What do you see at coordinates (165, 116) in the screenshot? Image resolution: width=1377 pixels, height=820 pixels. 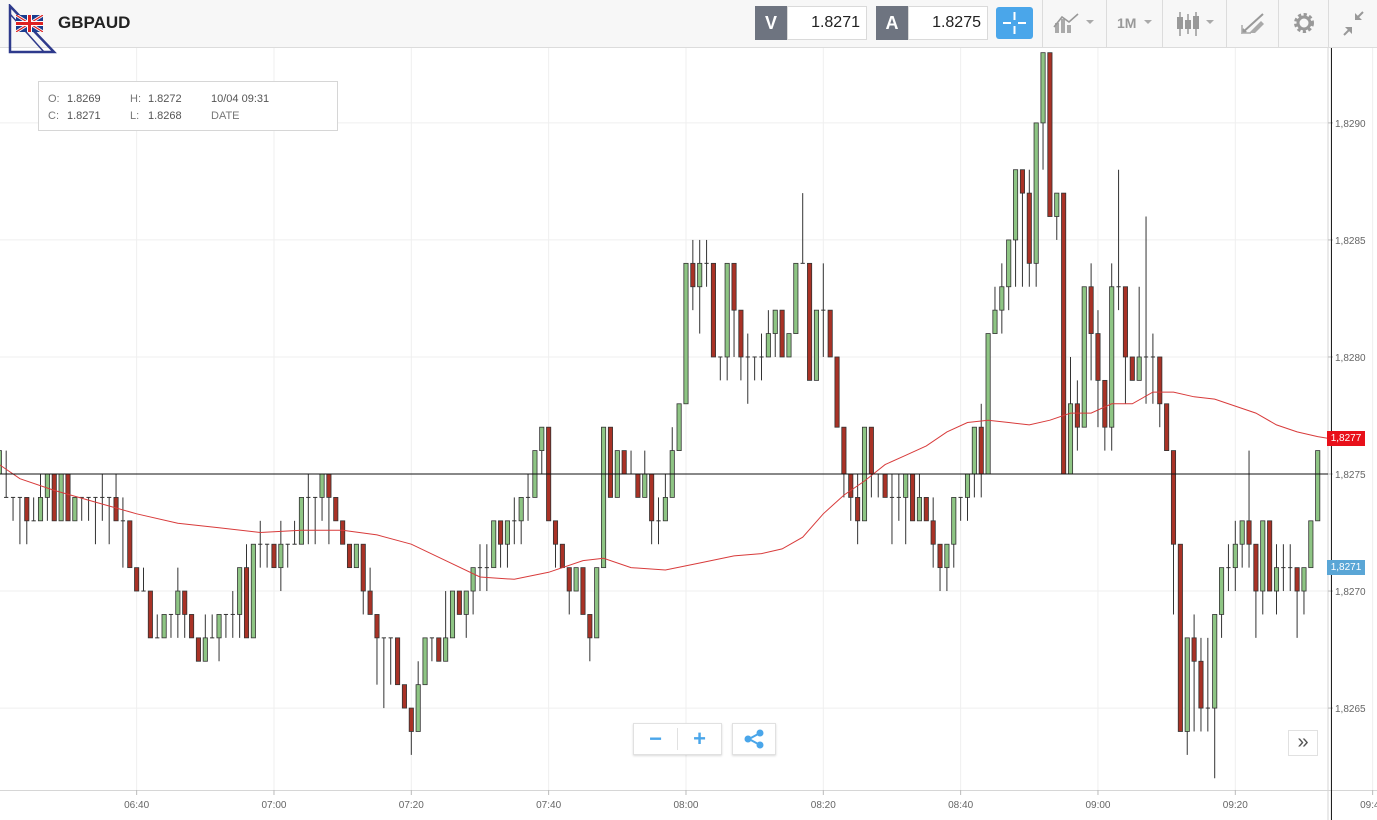 I see `low-value: 1.8268` at bounding box center [165, 116].